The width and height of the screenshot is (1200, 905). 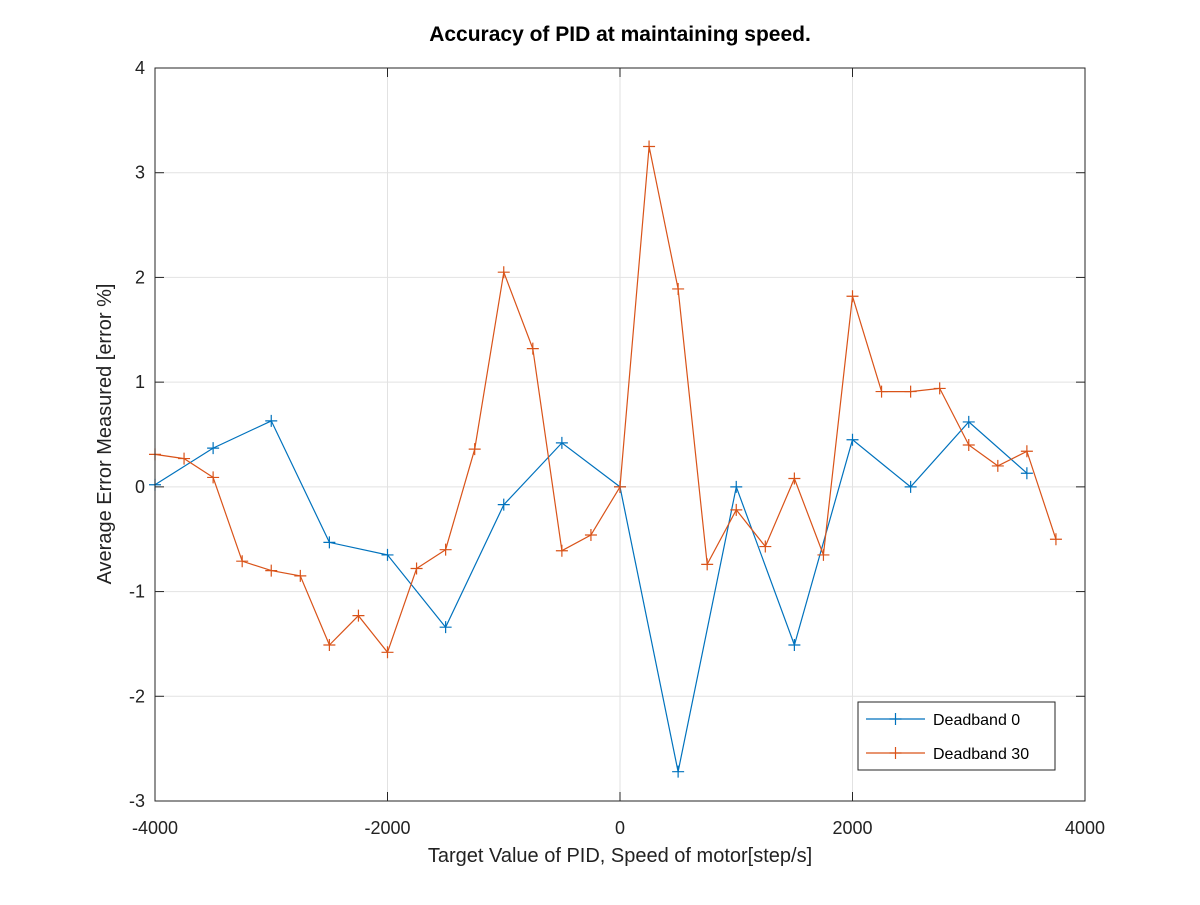 I want to click on y-tick-label: 3, so click(x=140, y=173).